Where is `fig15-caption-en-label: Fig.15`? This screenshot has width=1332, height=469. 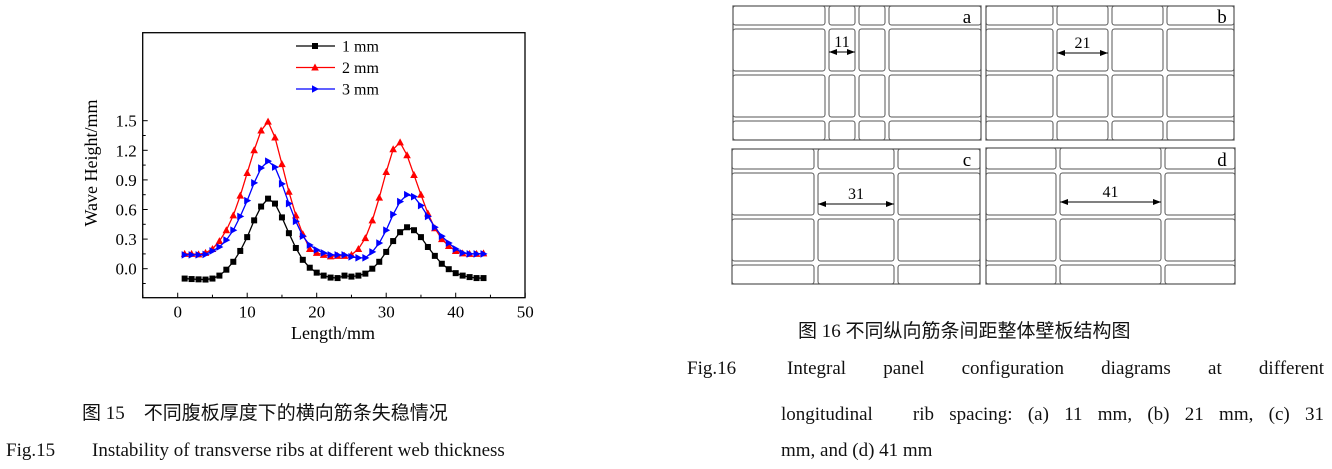 fig15-caption-en-label: Fig.15 is located at coordinates (31, 450).